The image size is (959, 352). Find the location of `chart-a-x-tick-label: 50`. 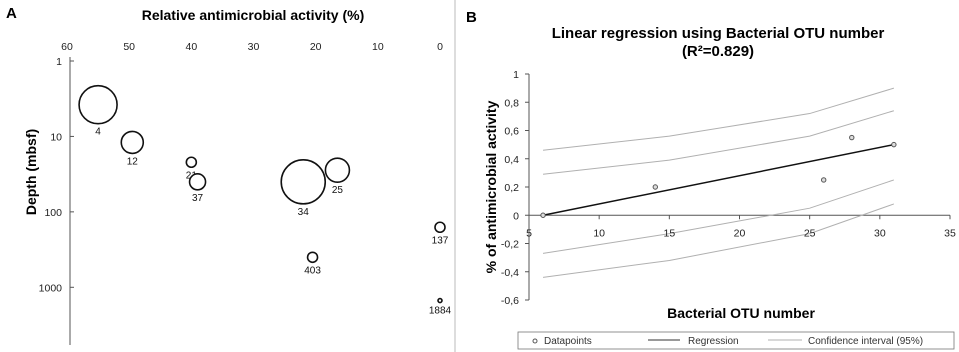

chart-a-x-tick-label: 50 is located at coordinates (129, 47).